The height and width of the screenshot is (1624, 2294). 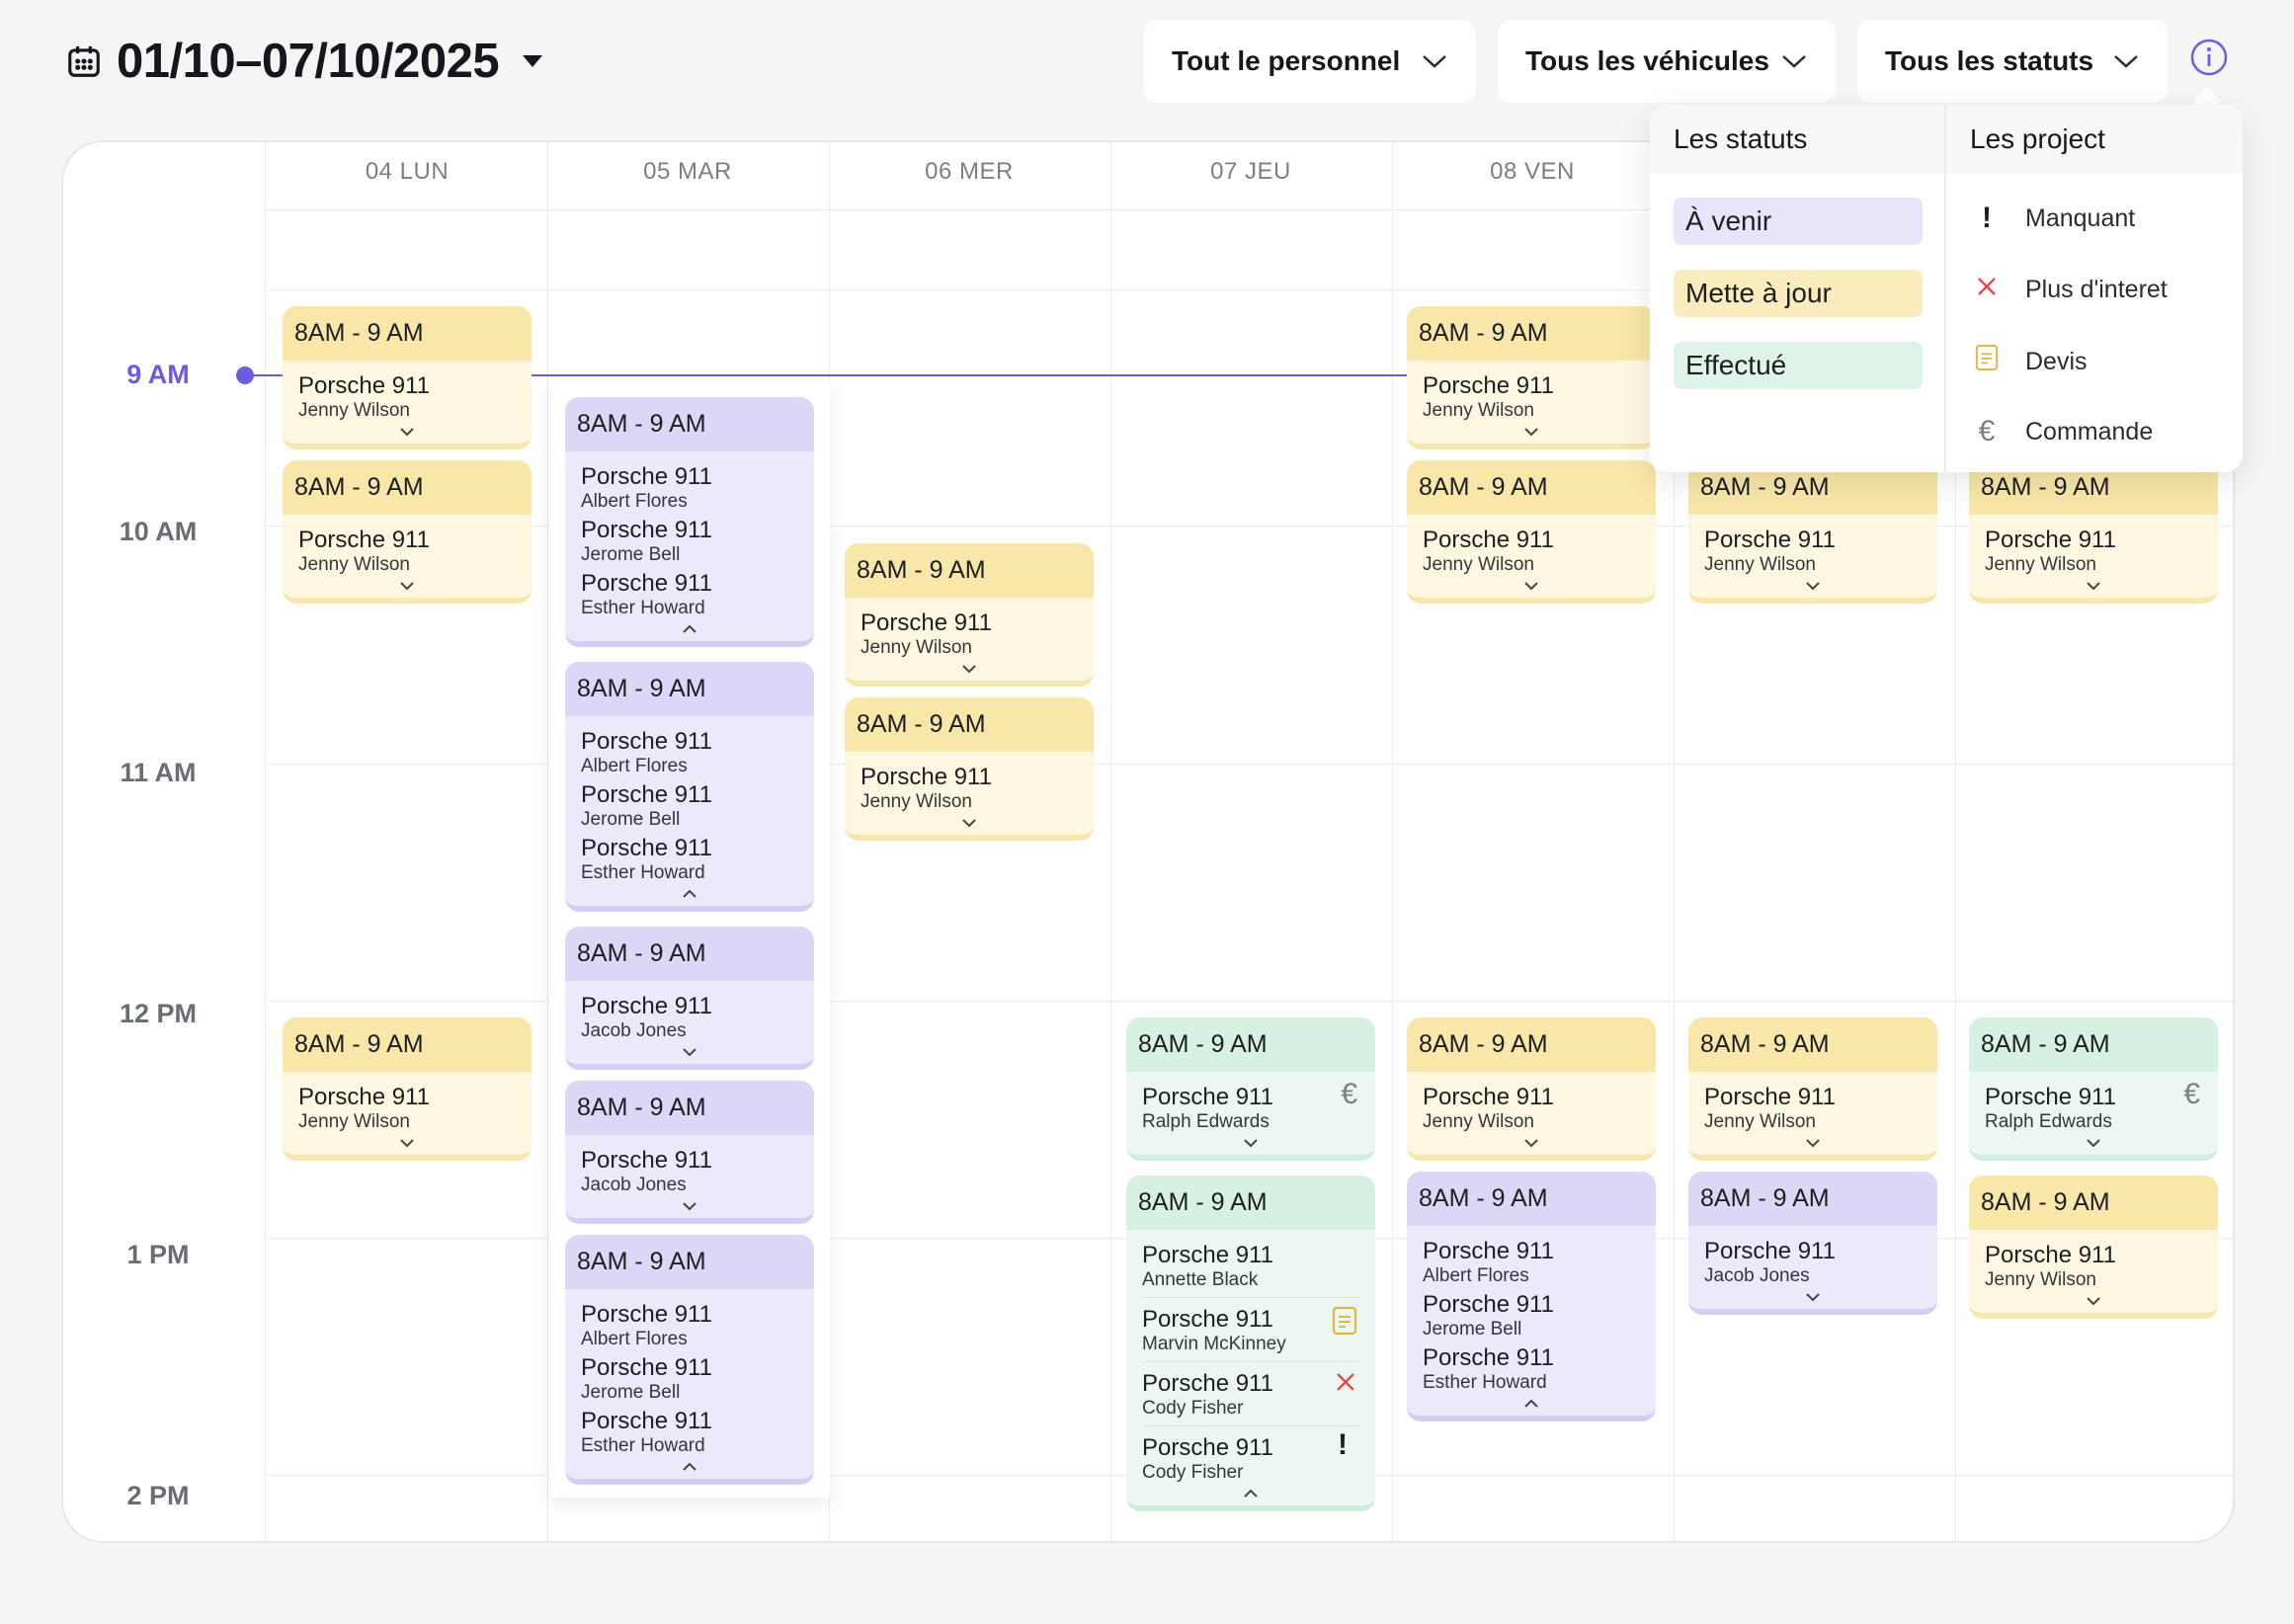 I want to click on hour-label: 2 PM, so click(x=158, y=1496).